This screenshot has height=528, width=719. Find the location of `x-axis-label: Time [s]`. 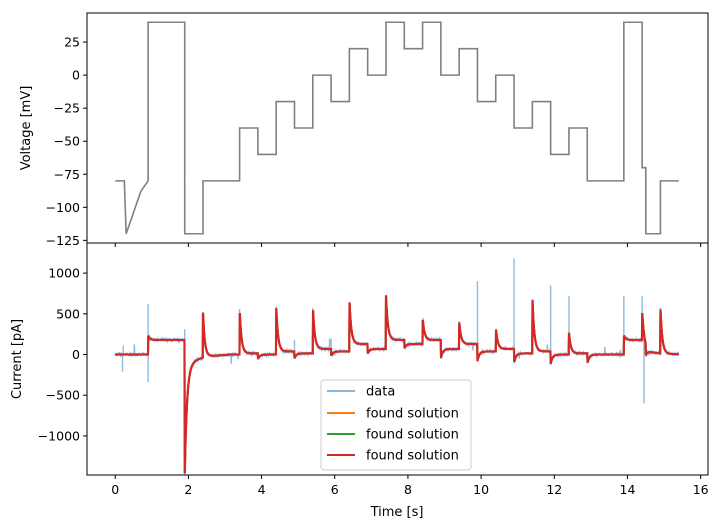

x-axis-label: Time [s] is located at coordinates (397, 512).